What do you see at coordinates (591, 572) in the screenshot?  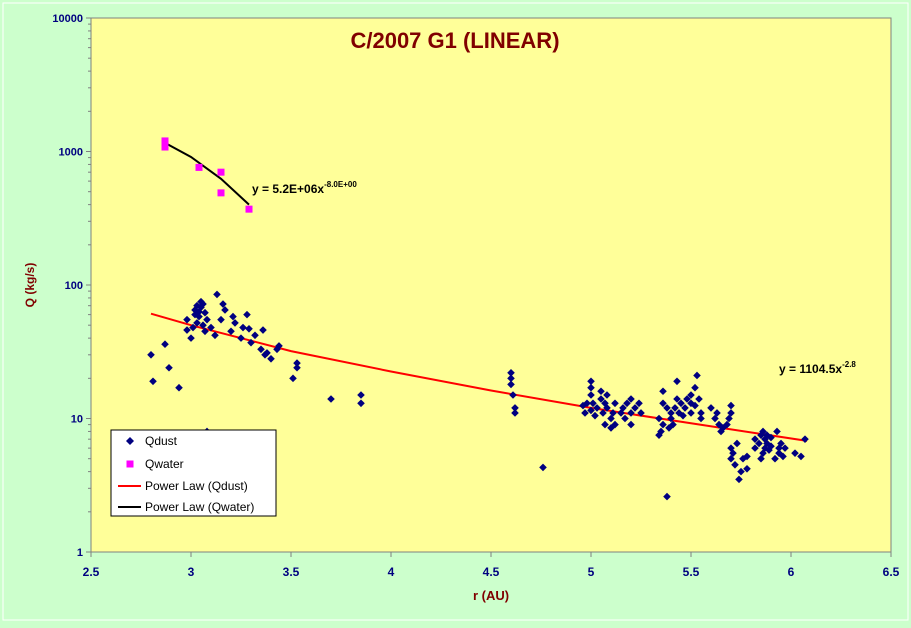 I see `x-tick-label: 5` at bounding box center [591, 572].